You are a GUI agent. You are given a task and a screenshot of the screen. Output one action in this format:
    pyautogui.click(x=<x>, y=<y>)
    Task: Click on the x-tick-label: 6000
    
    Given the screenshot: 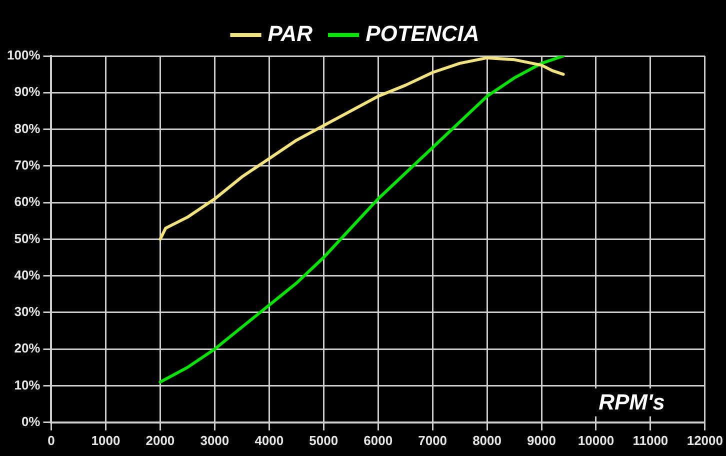 What is the action you would take?
    pyautogui.click(x=378, y=440)
    